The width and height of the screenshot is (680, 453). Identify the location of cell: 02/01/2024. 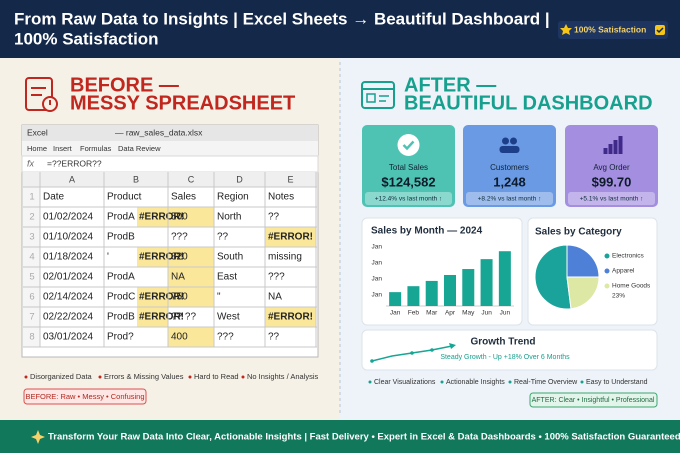
(68, 277).